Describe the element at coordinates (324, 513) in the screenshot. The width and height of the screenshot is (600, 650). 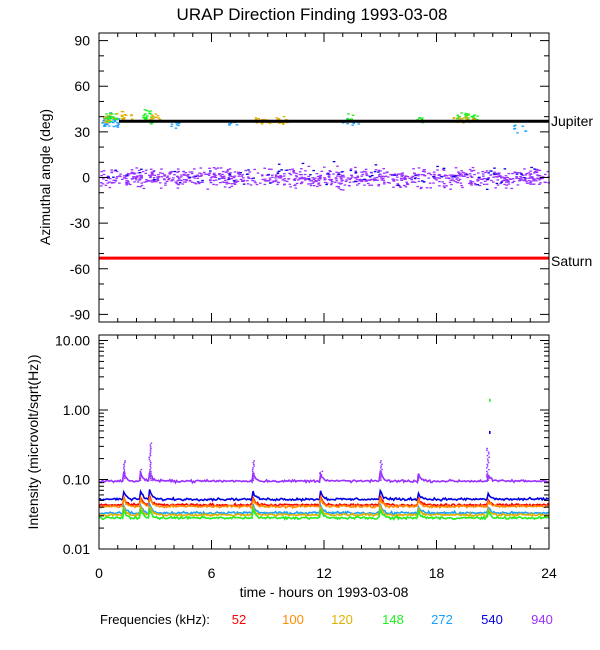
I see `series-148-khz` at that location.